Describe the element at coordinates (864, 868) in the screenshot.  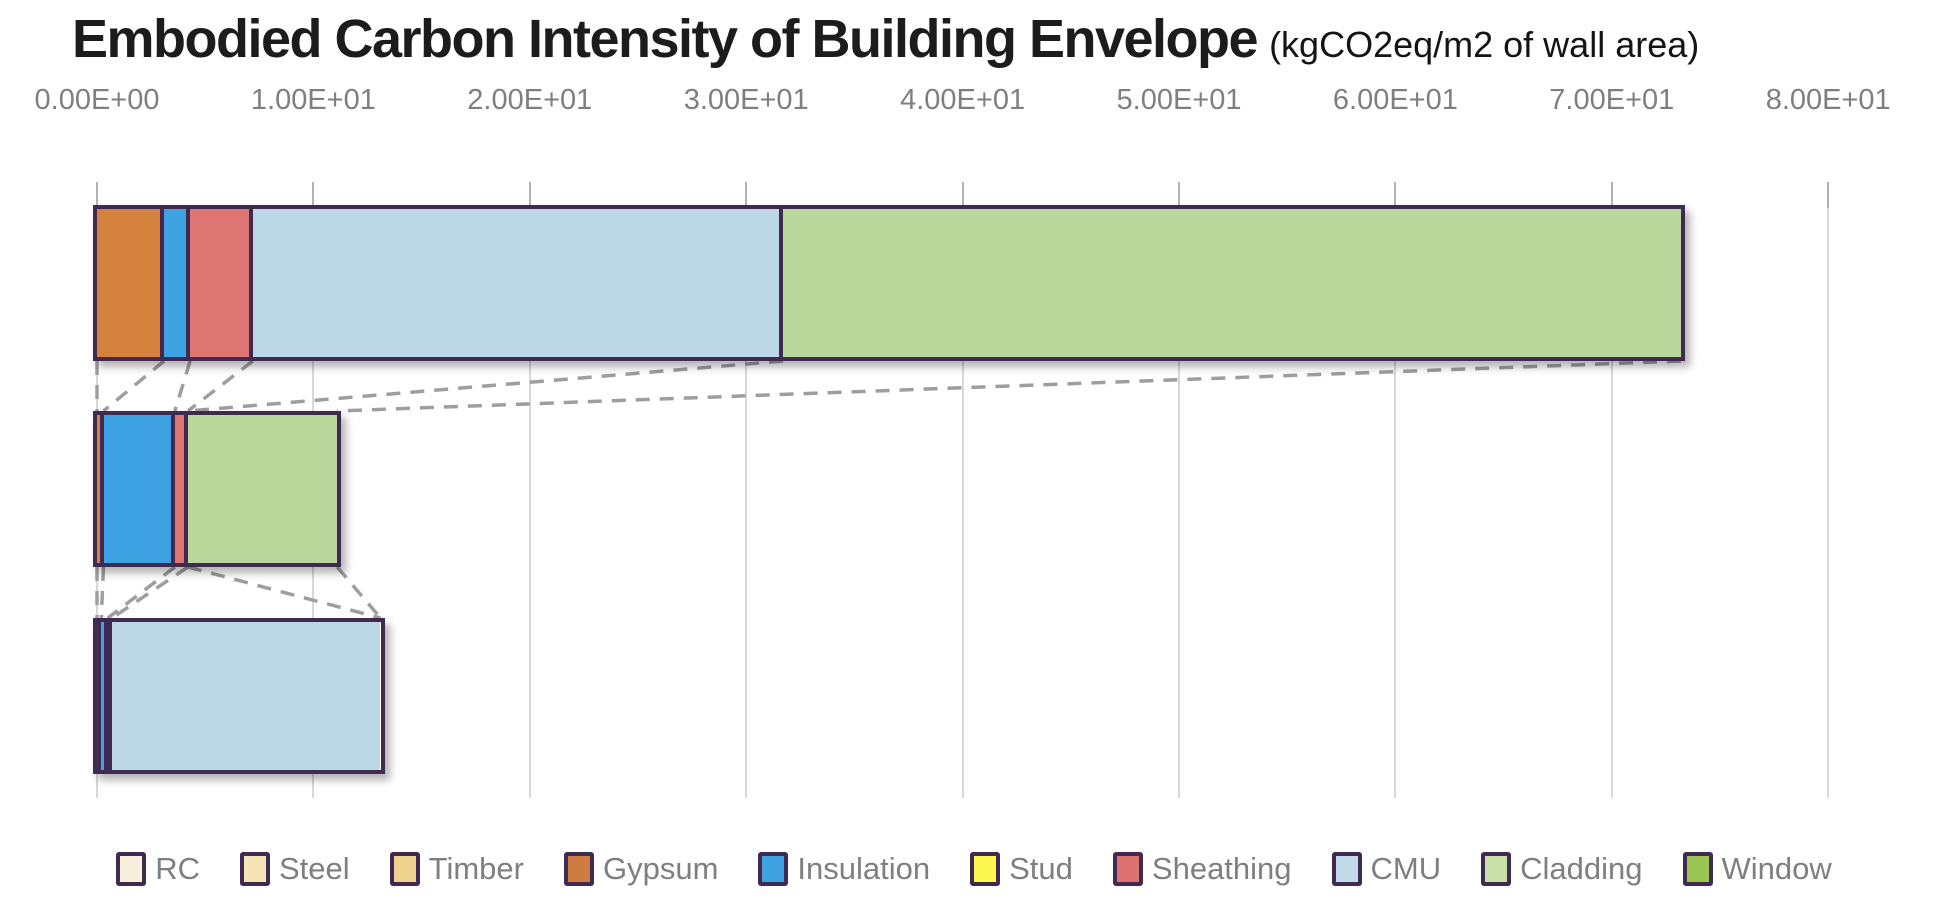
I see `legend-label: Insulation` at that location.